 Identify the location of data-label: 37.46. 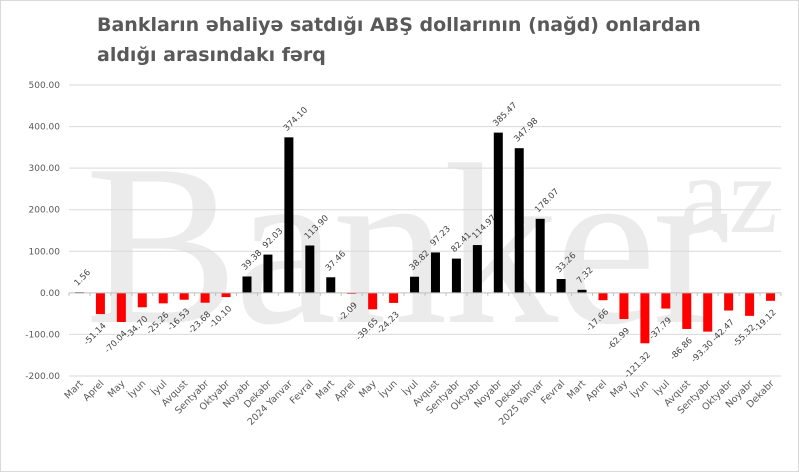
(336, 261).